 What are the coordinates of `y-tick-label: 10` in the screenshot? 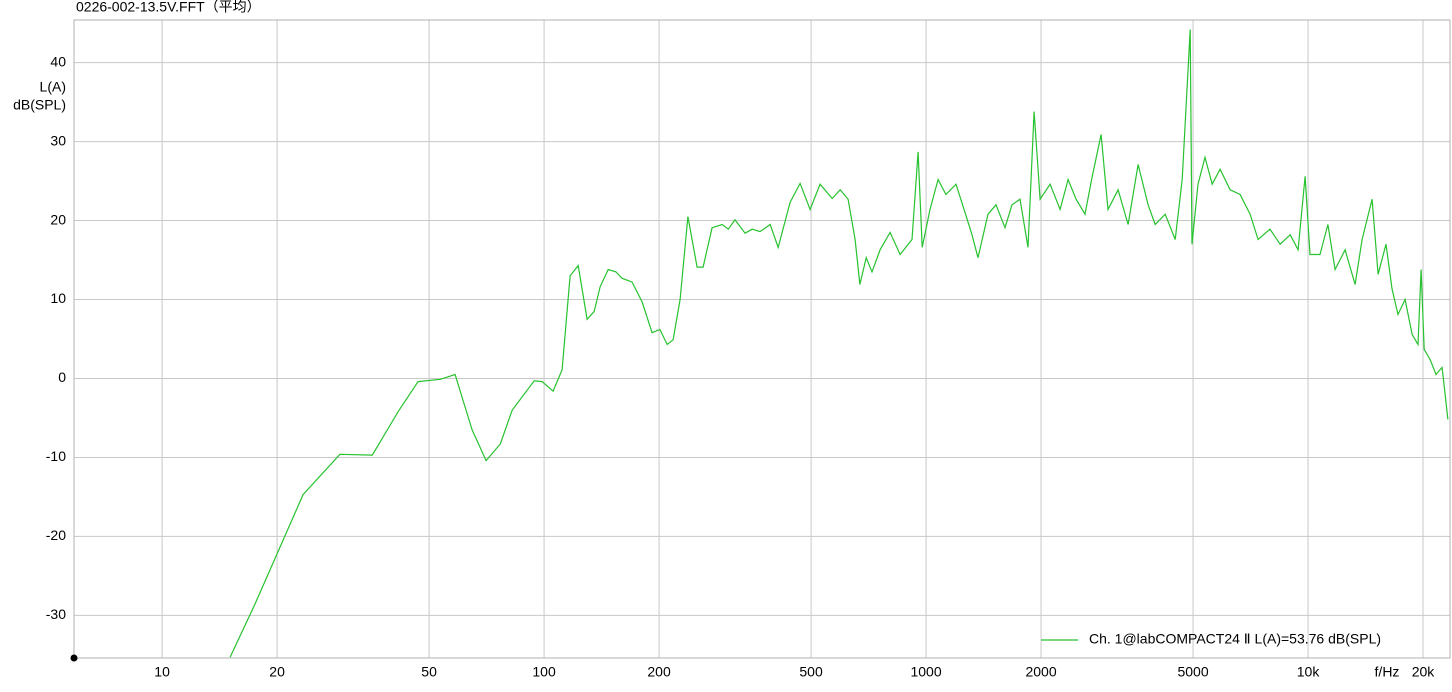 It's located at (58, 298).